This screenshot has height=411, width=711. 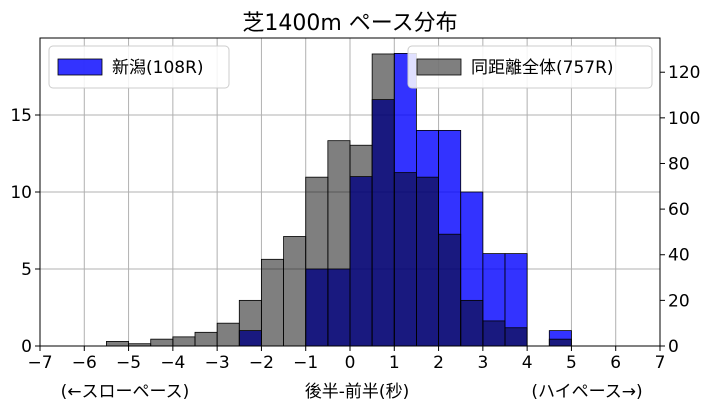 What do you see at coordinates (527, 363) in the screenshot?
I see `x-tick-label: 4` at bounding box center [527, 363].